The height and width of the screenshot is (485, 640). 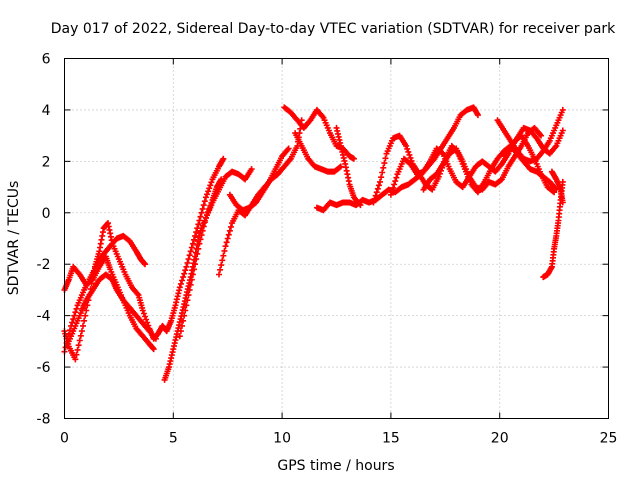 I want to click on series-sat-i, so click(x=319, y=133).